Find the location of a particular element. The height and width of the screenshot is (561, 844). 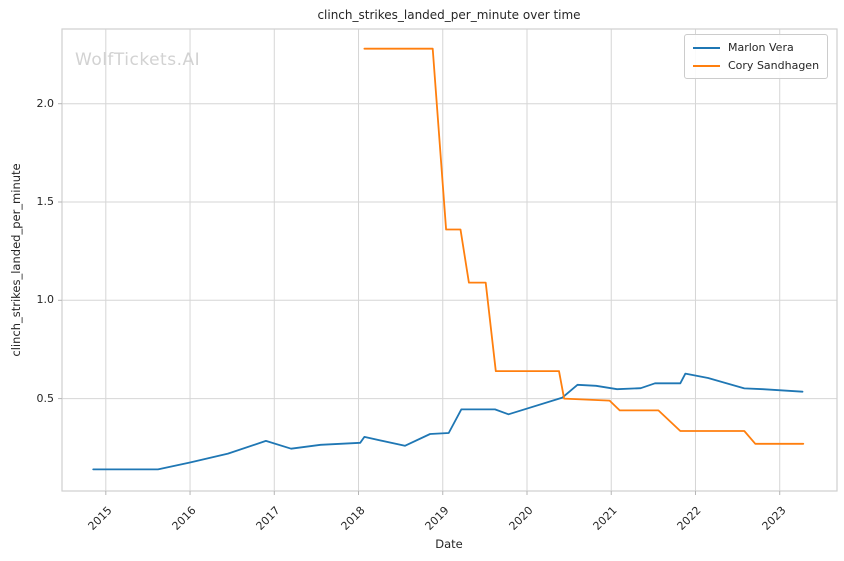

y-axis-label: clinch_strikes_landed_per_minute is located at coordinates (16, 260).